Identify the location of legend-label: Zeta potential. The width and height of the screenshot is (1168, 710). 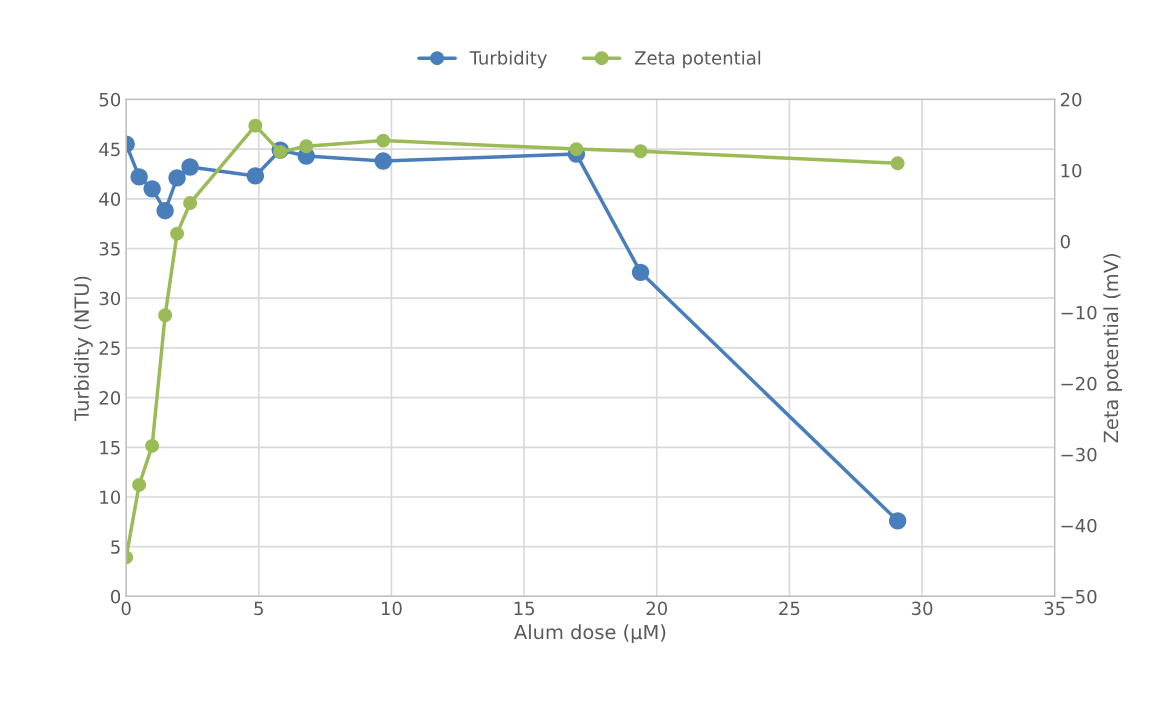
(697, 59).